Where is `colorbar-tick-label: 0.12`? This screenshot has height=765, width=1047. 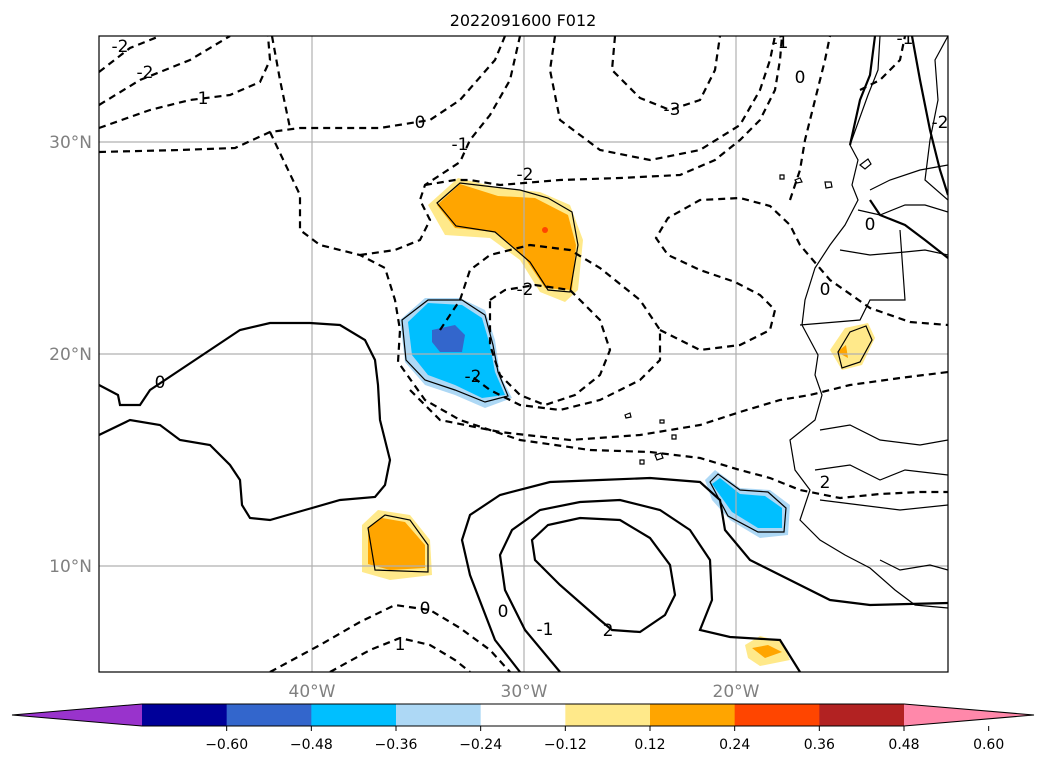
colorbar-tick-label: 0.12 is located at coordinates (649, 745).